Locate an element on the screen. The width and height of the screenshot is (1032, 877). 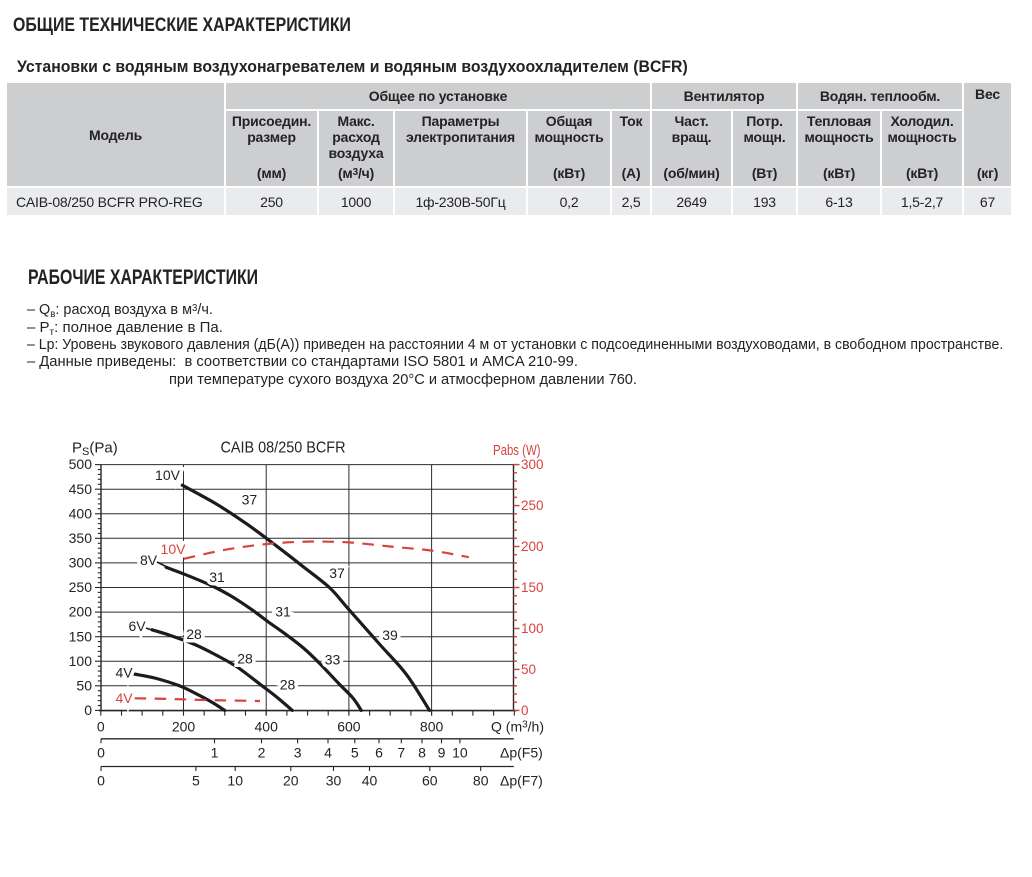
svg-text: 8V is located at coordinates (149, 560).